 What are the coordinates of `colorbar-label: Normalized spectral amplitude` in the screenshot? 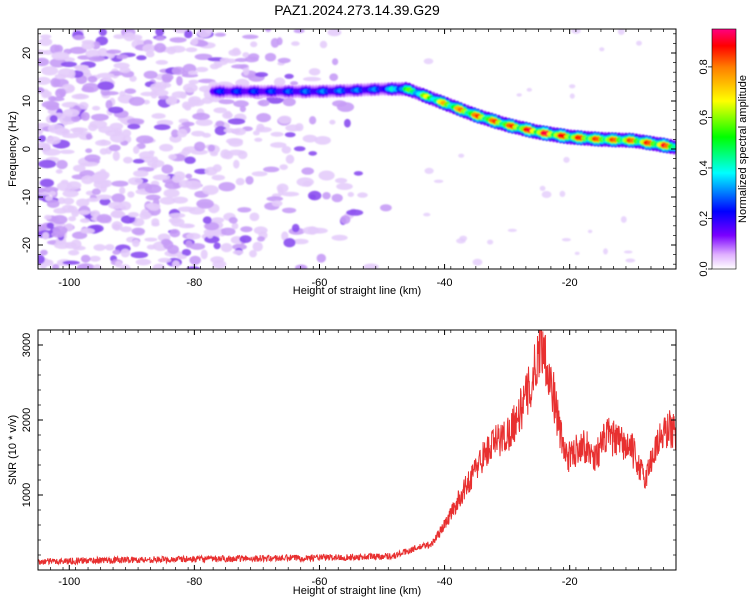 It's located at (743, 149).